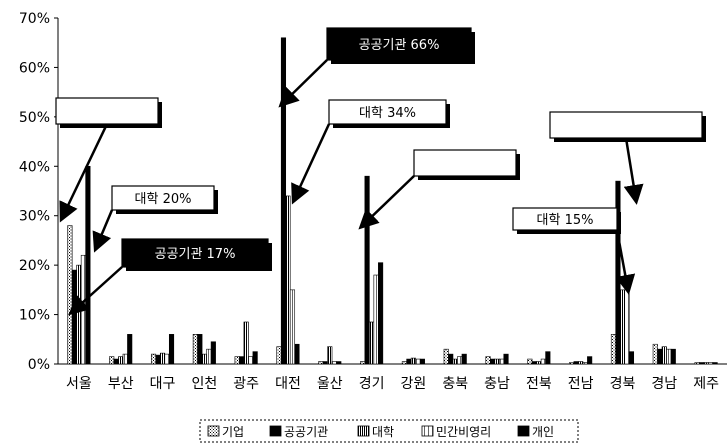 The height and width of the screenshot is (447, 727). What do you see at coordinates (463, 432) in the screenshot?
I see `legend-label: 민간비영리` at bounding box center [463, 432].